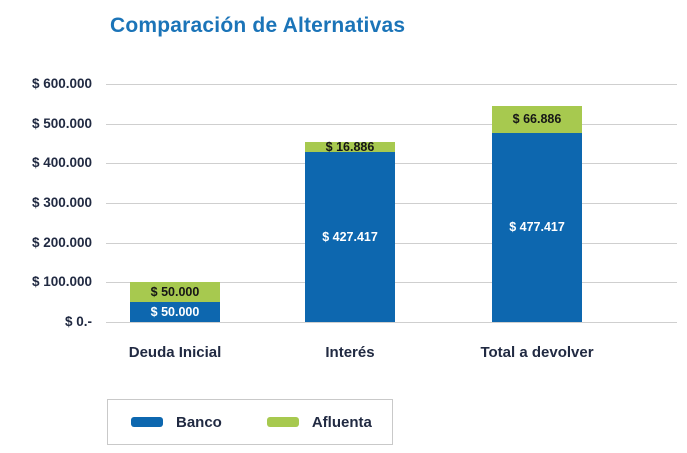 The width and height of the screenshot is (687, 453). What do you see at coordinates (61, 202) in the screenshot?
I see `y-axis-tick-label: $ 300.000` at bounding box center [61, 202].